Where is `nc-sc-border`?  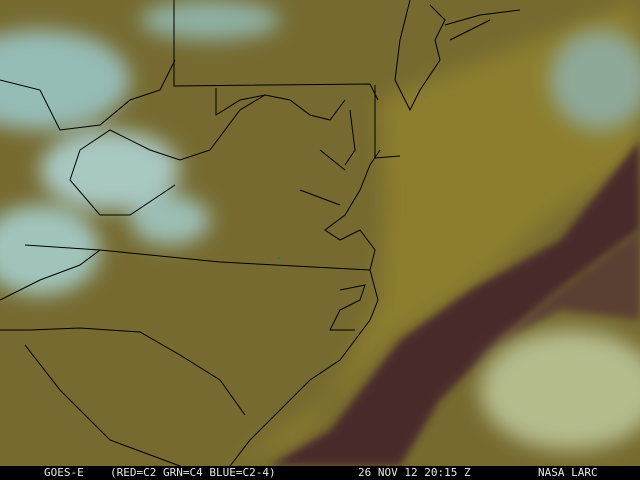 nc-sc-border is located at coordinates (123, 371).